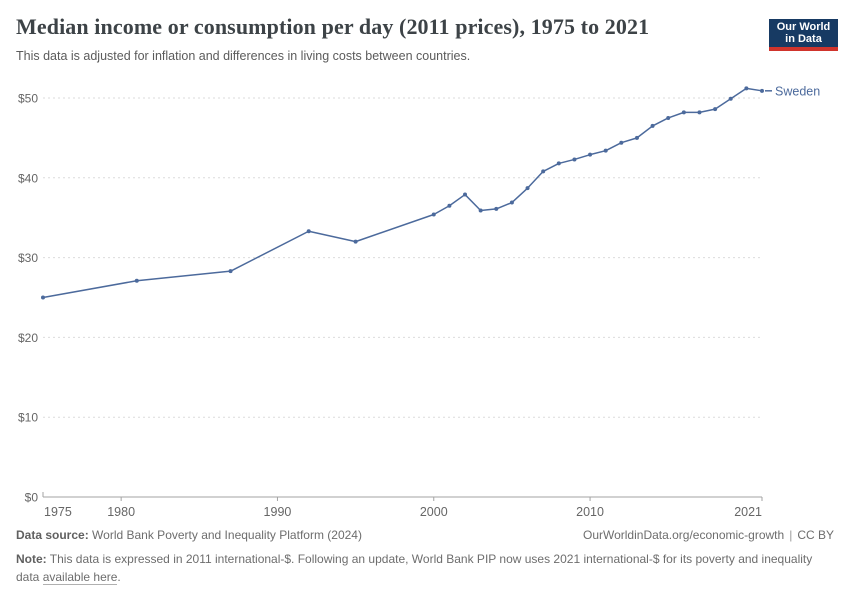 Image resolution: width=850 pixels, height=600 pixels. Describe the element at coordinates (683, 535) in the screenshot. I see `owid-url-link: OurWorldinData.org/economic-growth` at that location.